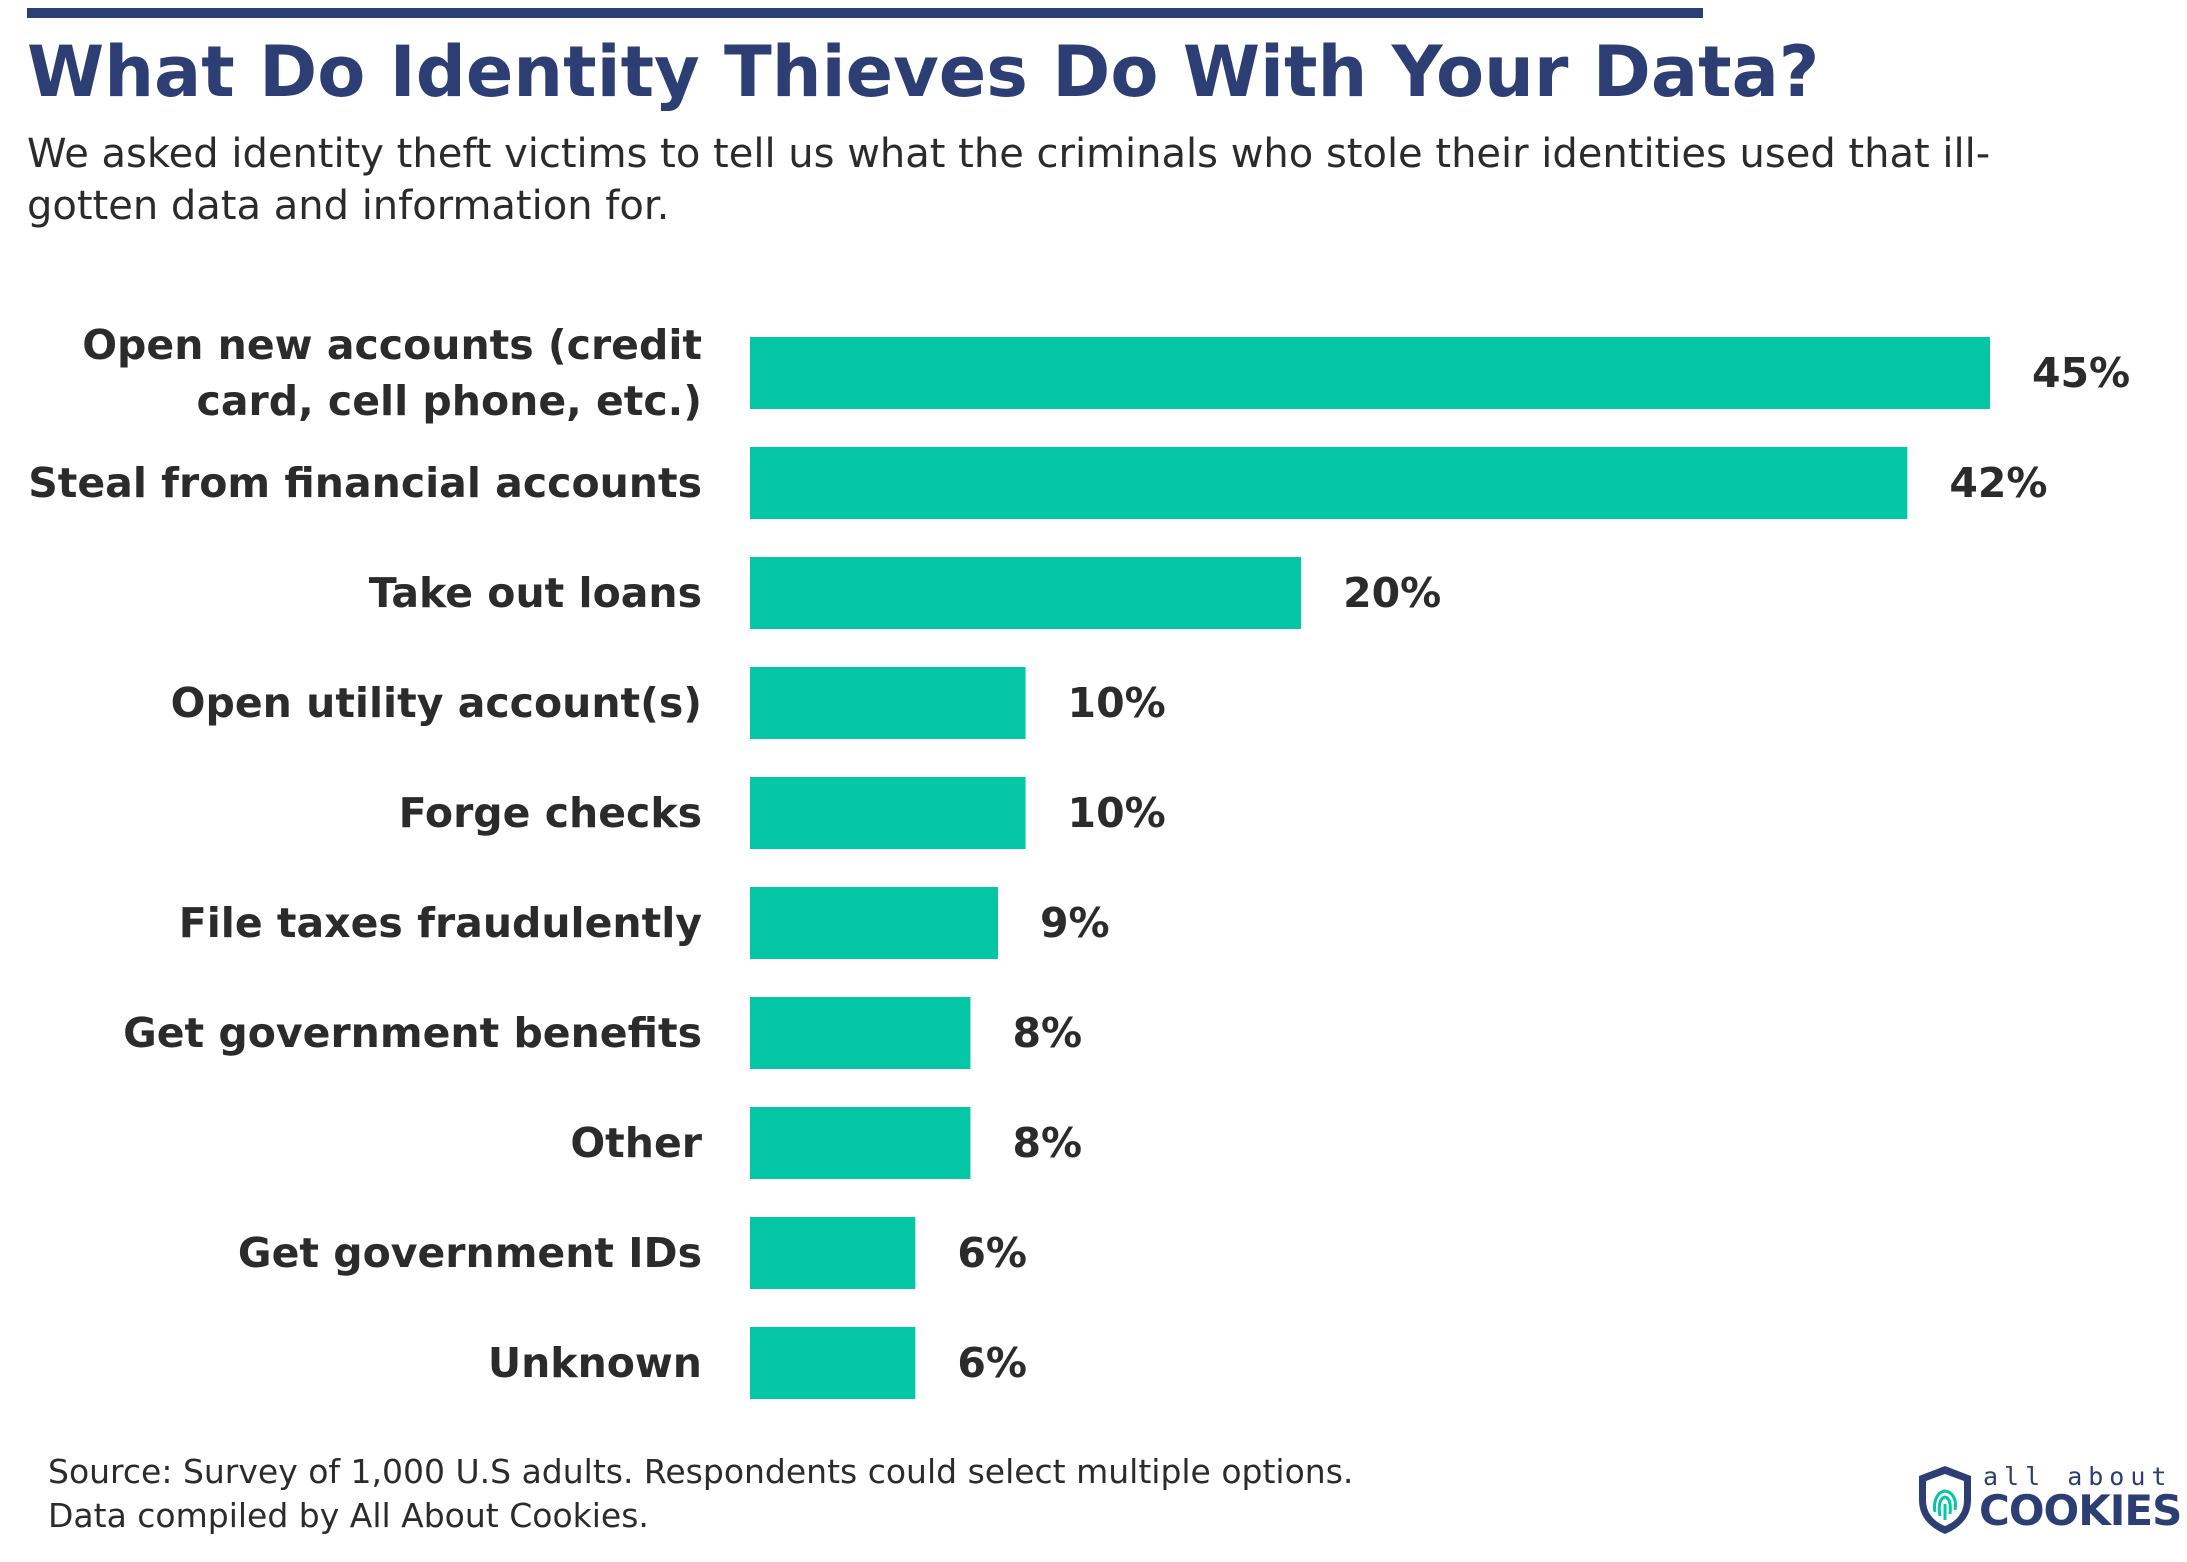  Describe the element at coordinates (992, 1253) in the screenshot. I see `value-label-8: 6%` at that location.